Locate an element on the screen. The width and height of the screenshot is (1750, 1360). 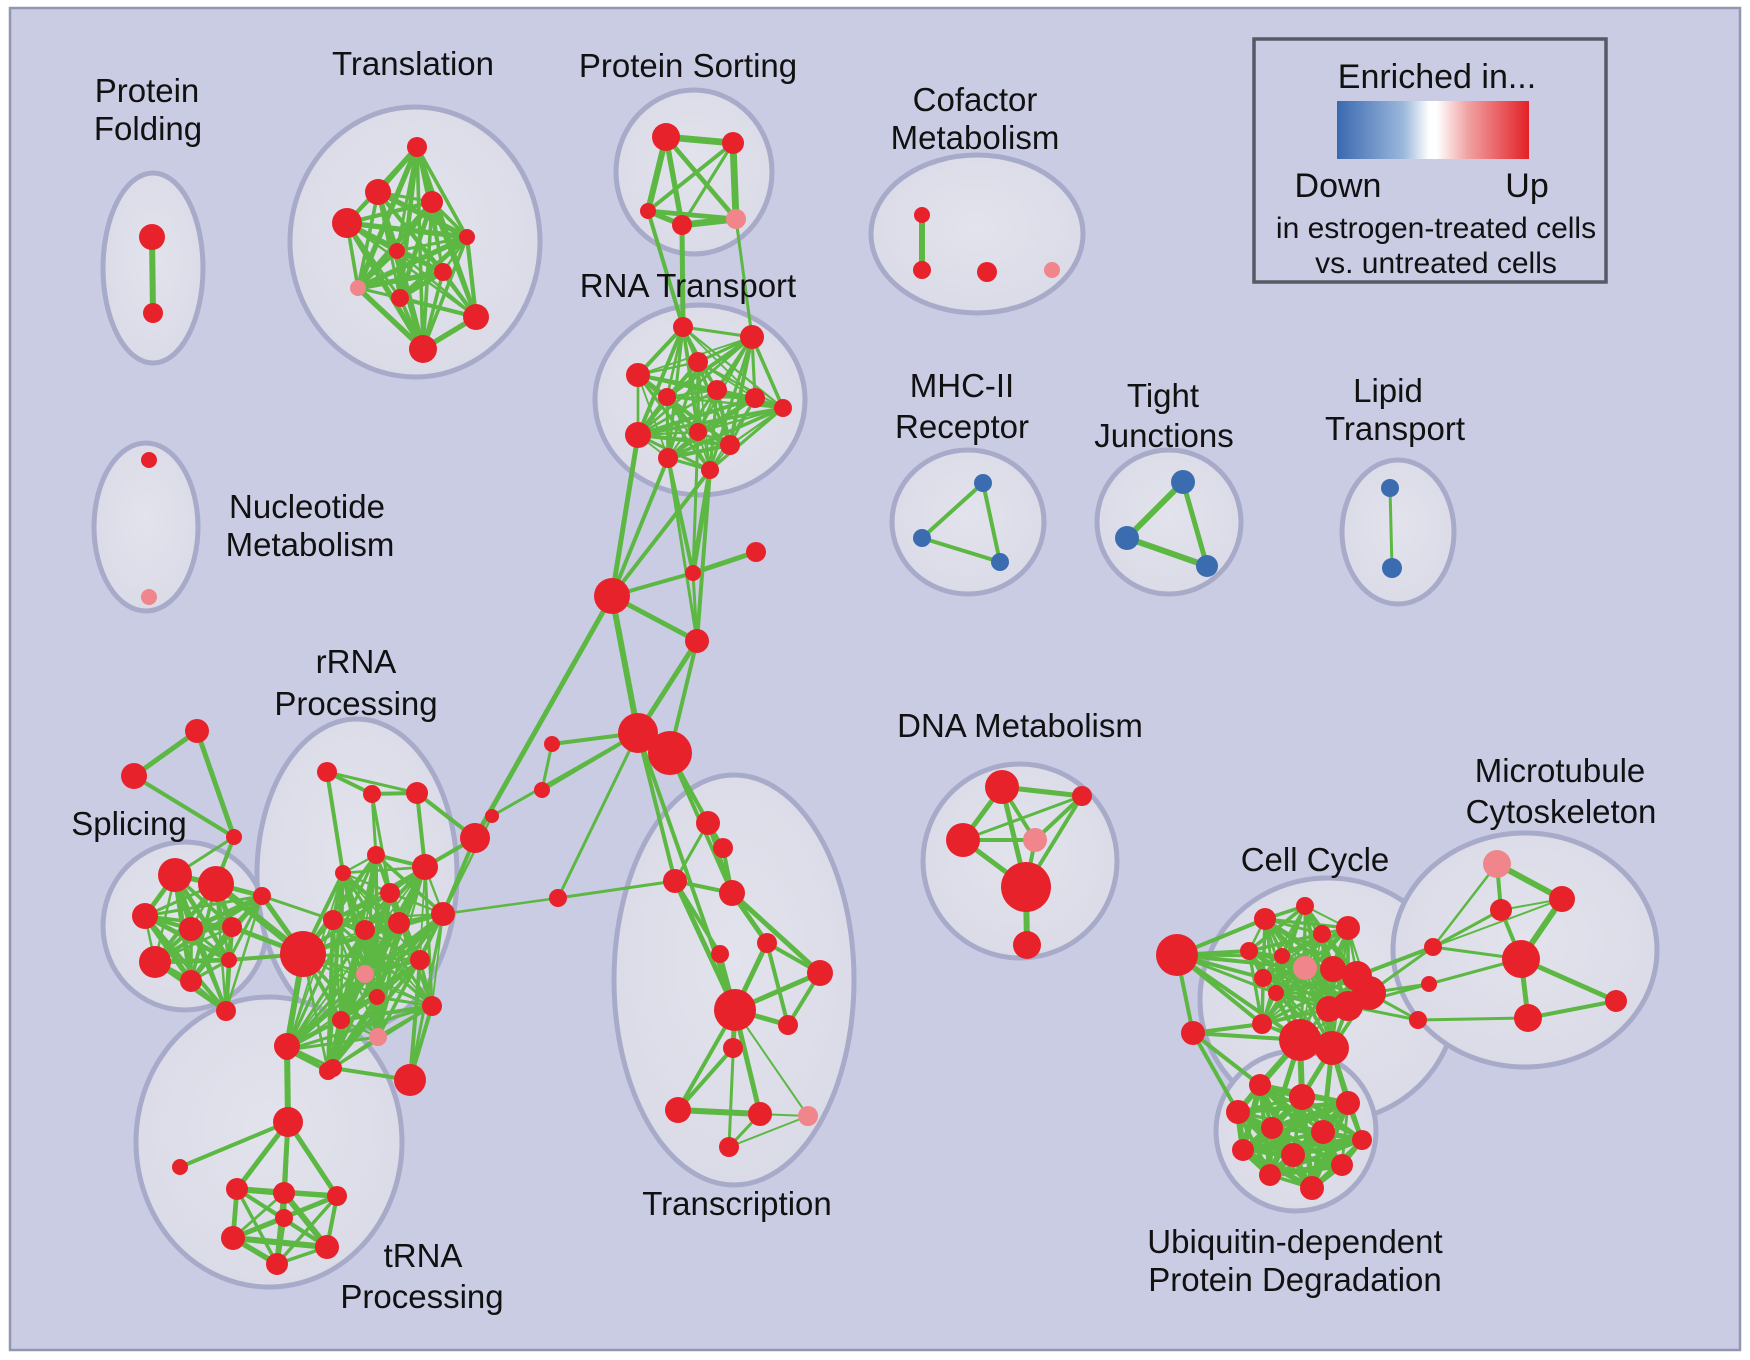
node-x2-up is located at coordinates (134, 776).